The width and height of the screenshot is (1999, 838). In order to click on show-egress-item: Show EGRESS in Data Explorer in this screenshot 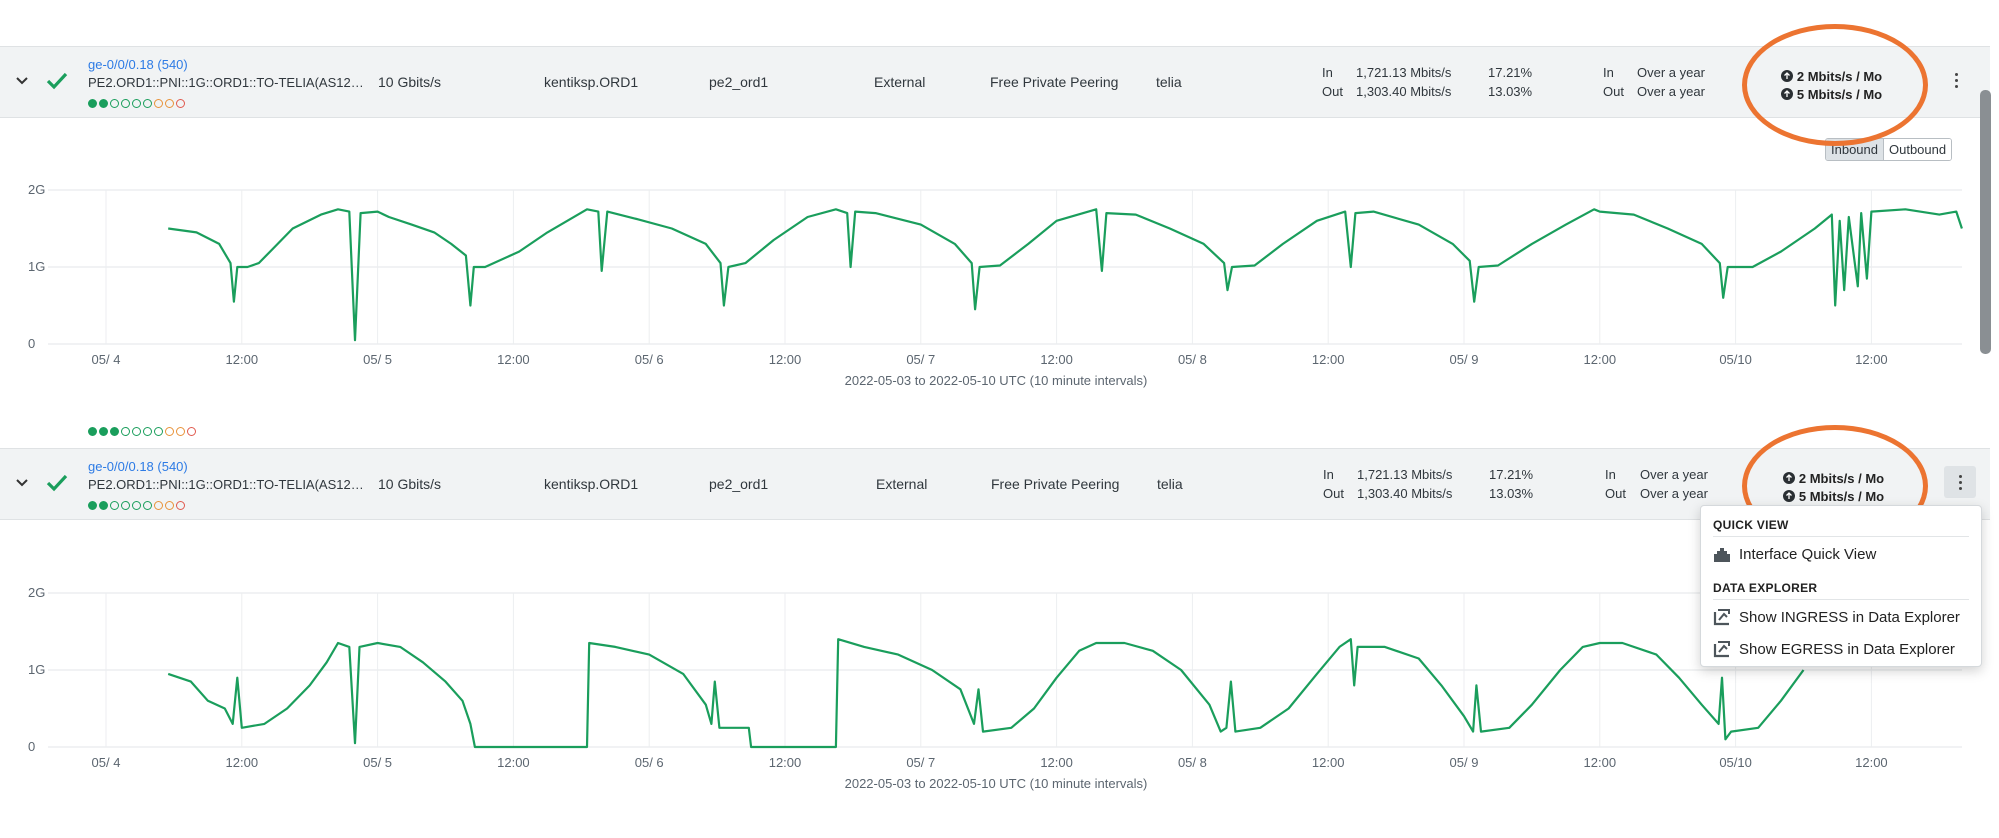, I will do `click(1834, 649)`.